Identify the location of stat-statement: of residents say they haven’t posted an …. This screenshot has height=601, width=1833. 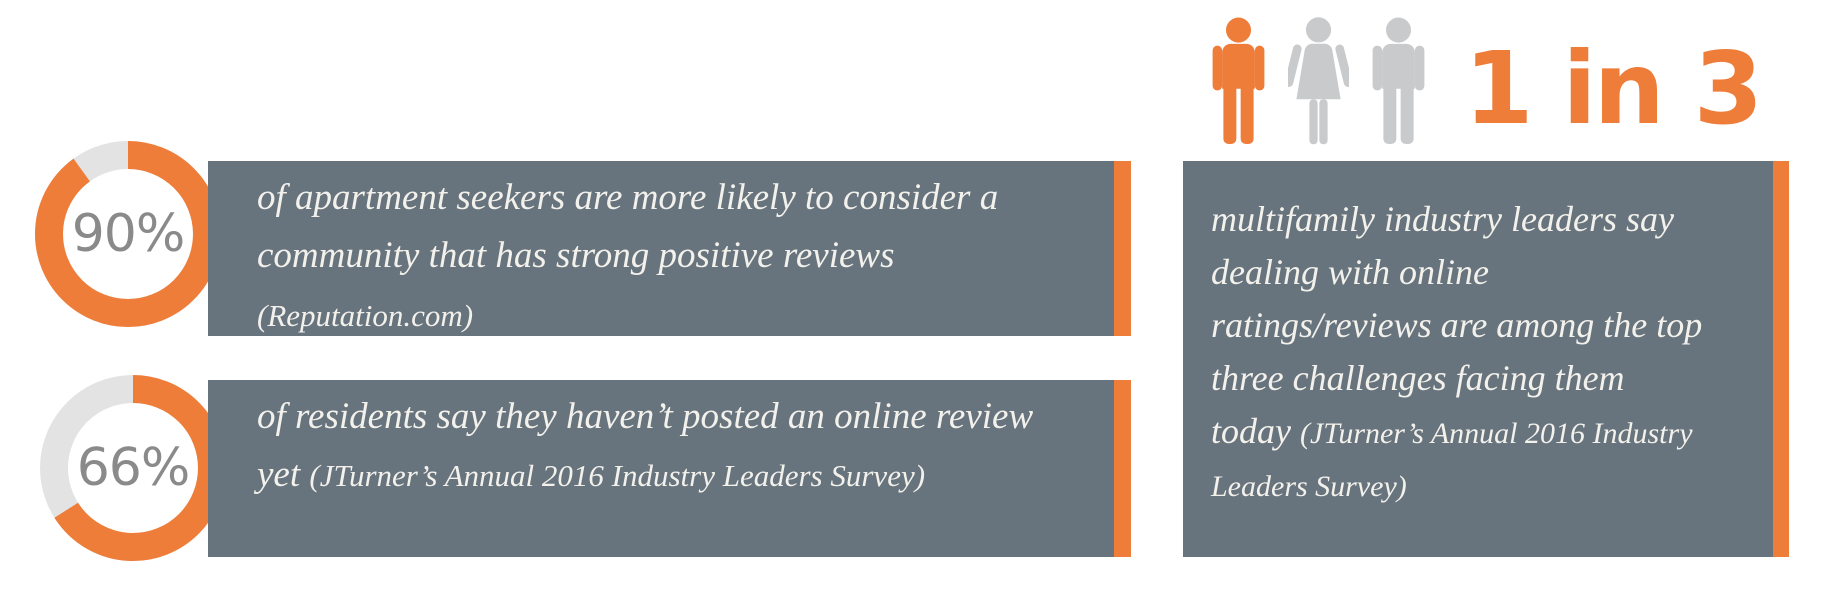
(645, 446).